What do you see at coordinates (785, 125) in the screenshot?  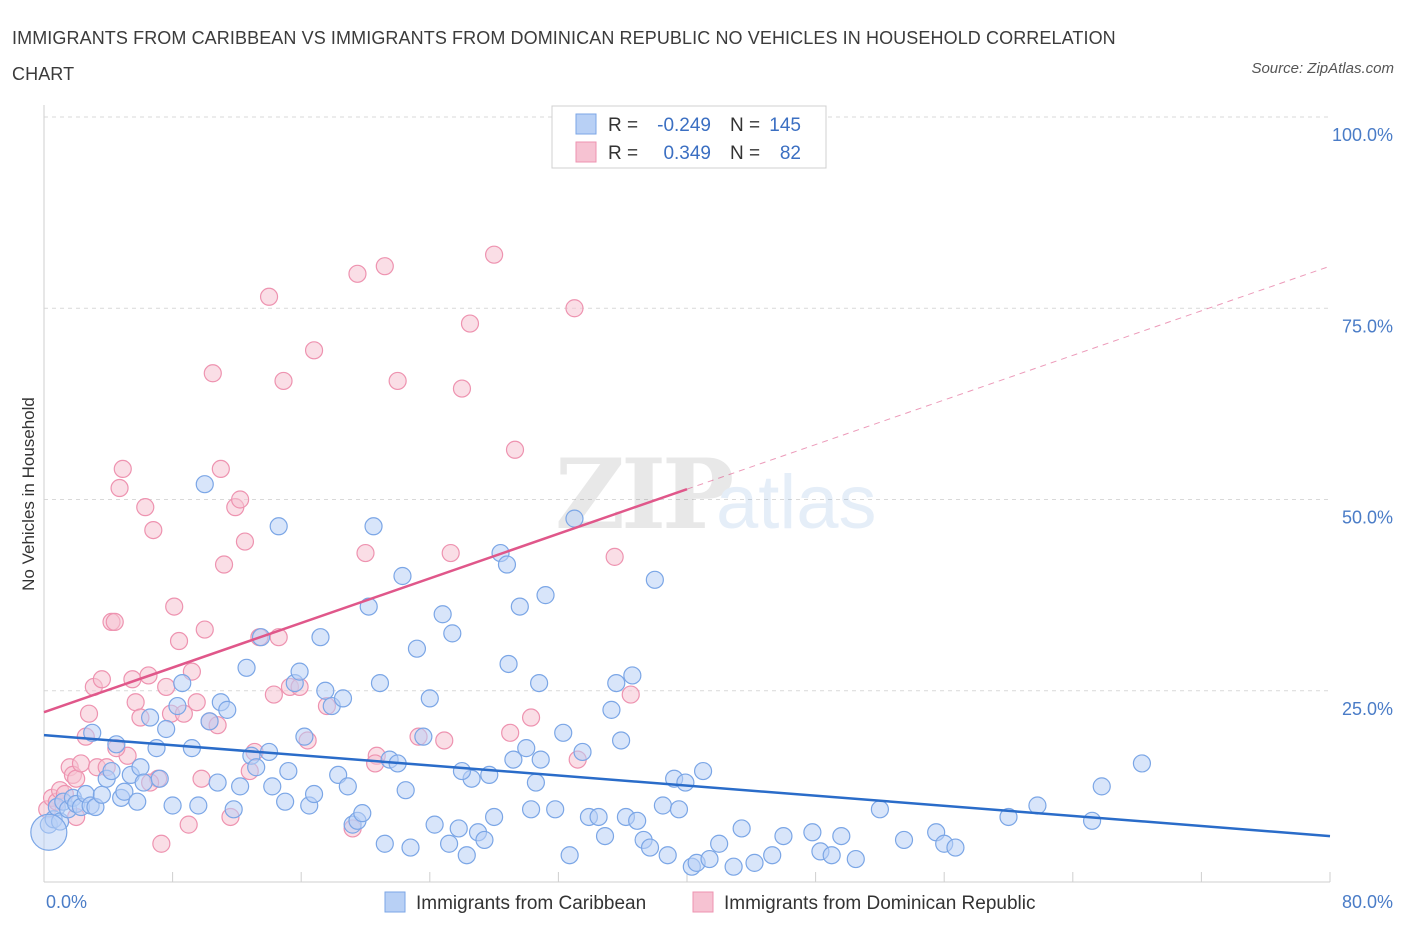 I see `legend-n-value: 145` at bounding box center [785, 125].